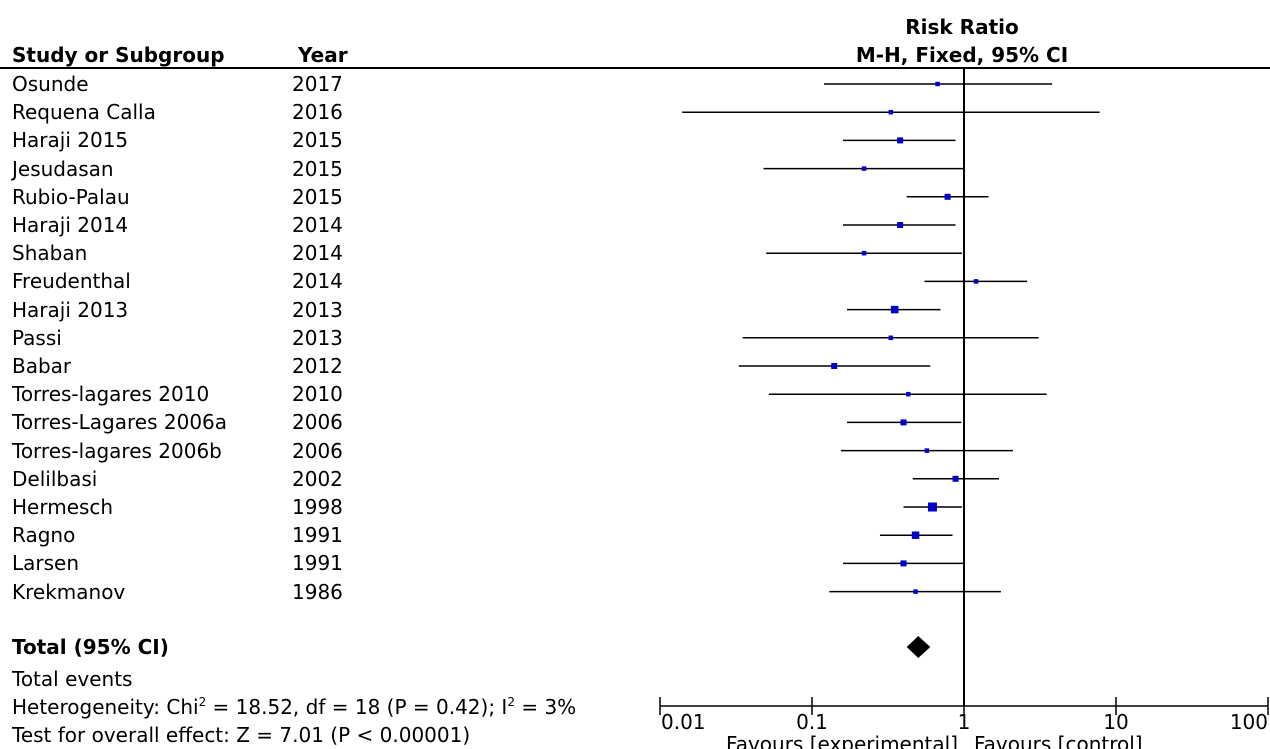  I want to click on pooled-estimate-diamond, so click(918, 647).